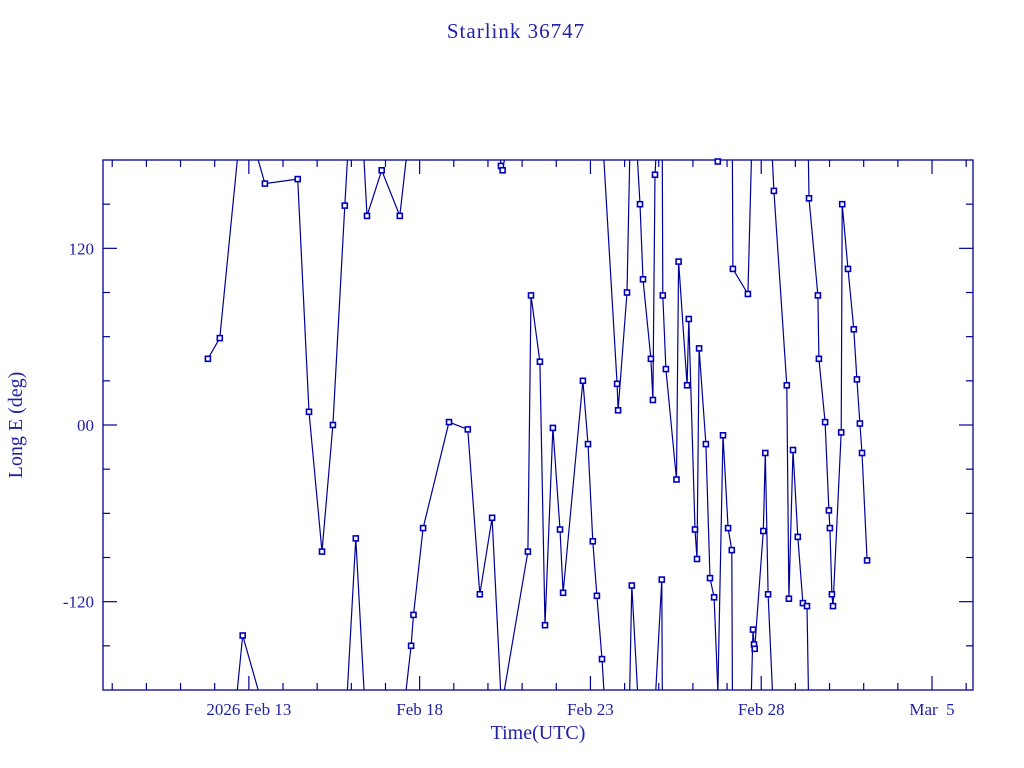  What do you see at coordinates (931, 709) in the screenshot?
I see `x-tick-label: Mar 5` at bounding box center [931, 709].